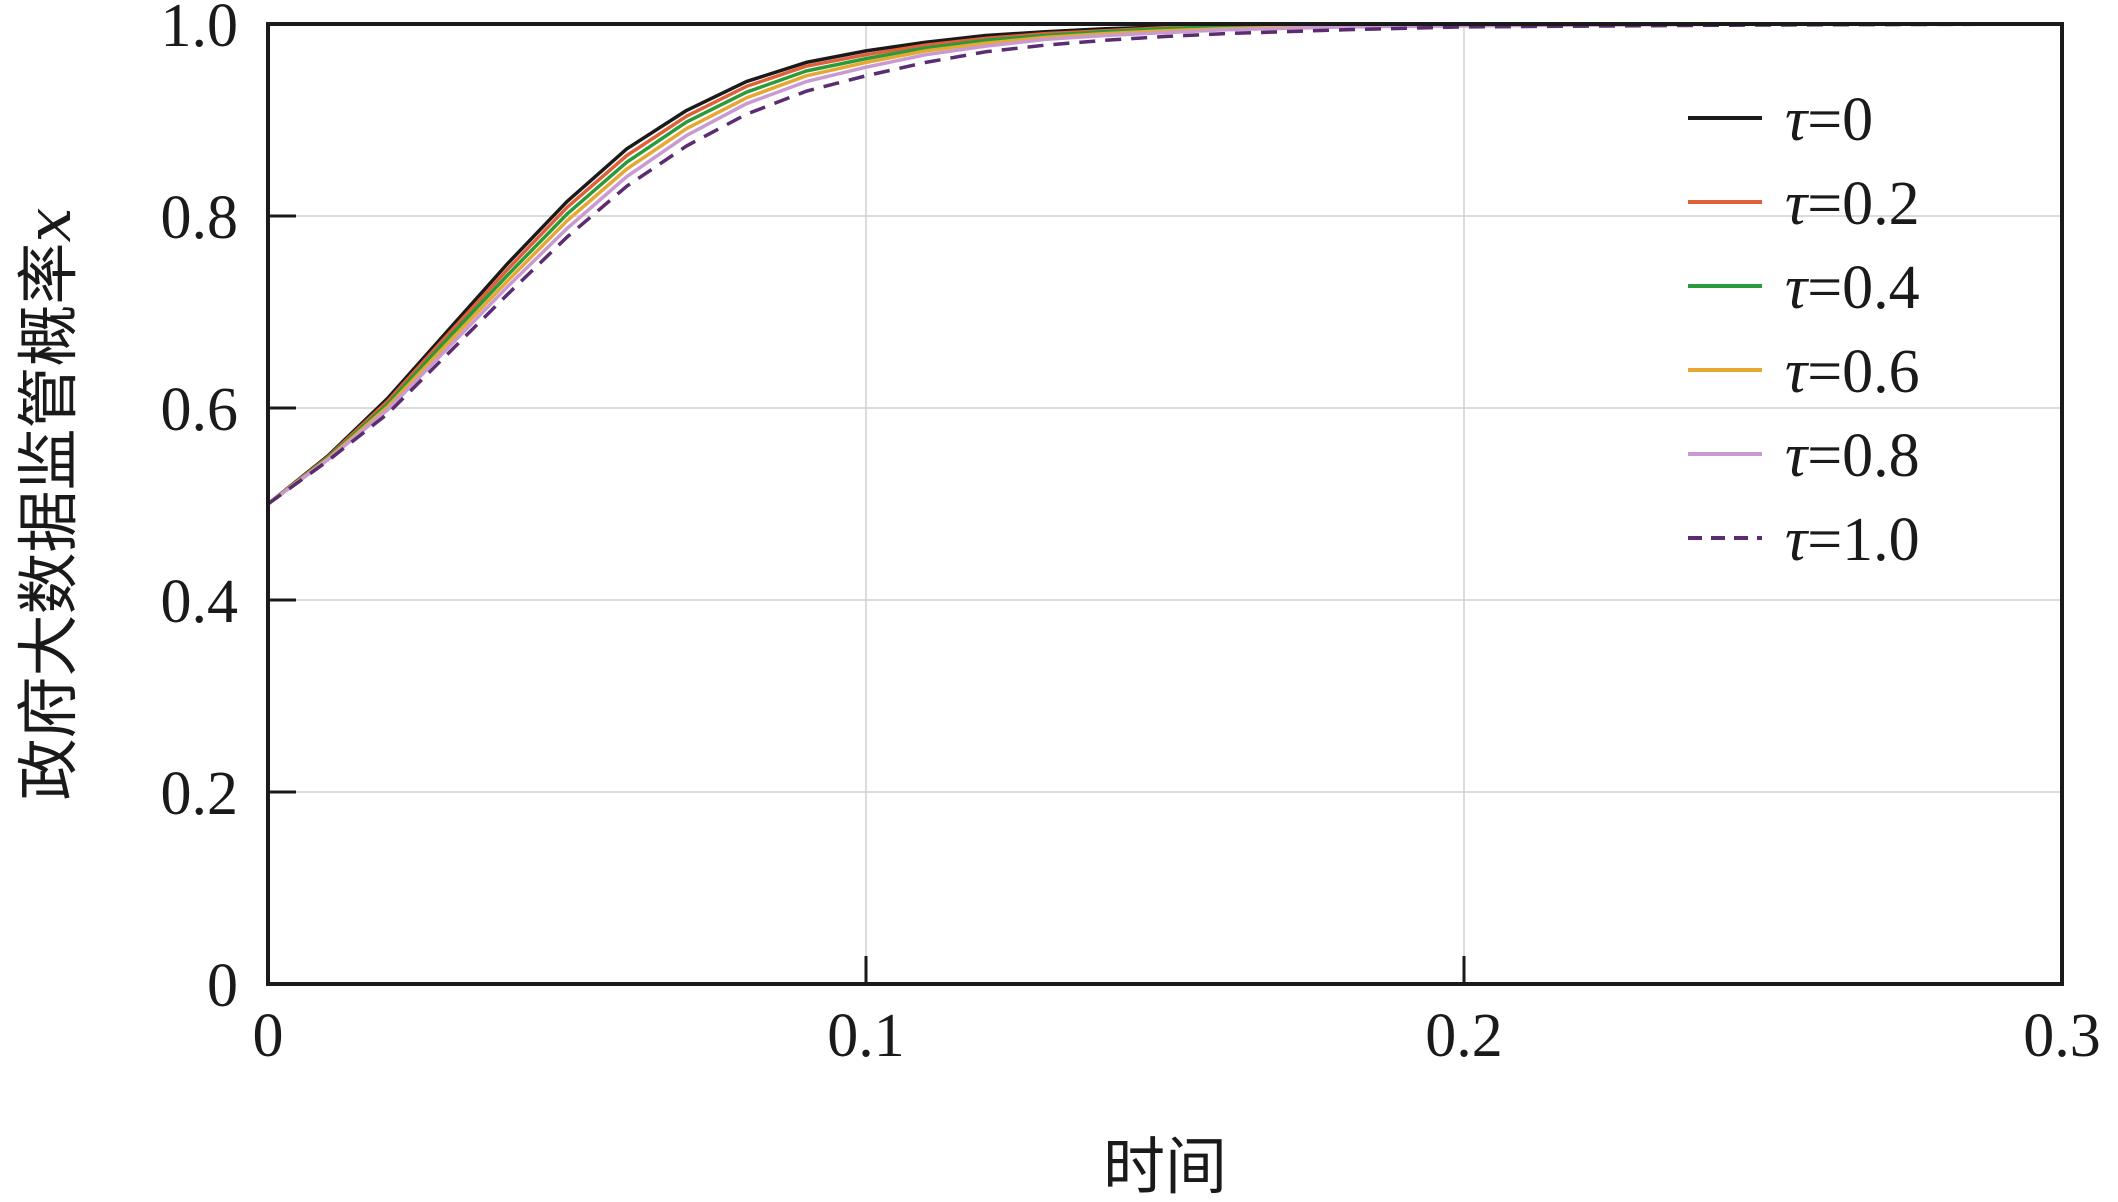  I want to click on svg-text: 政府大数据监管概率x, so click(48, 503).